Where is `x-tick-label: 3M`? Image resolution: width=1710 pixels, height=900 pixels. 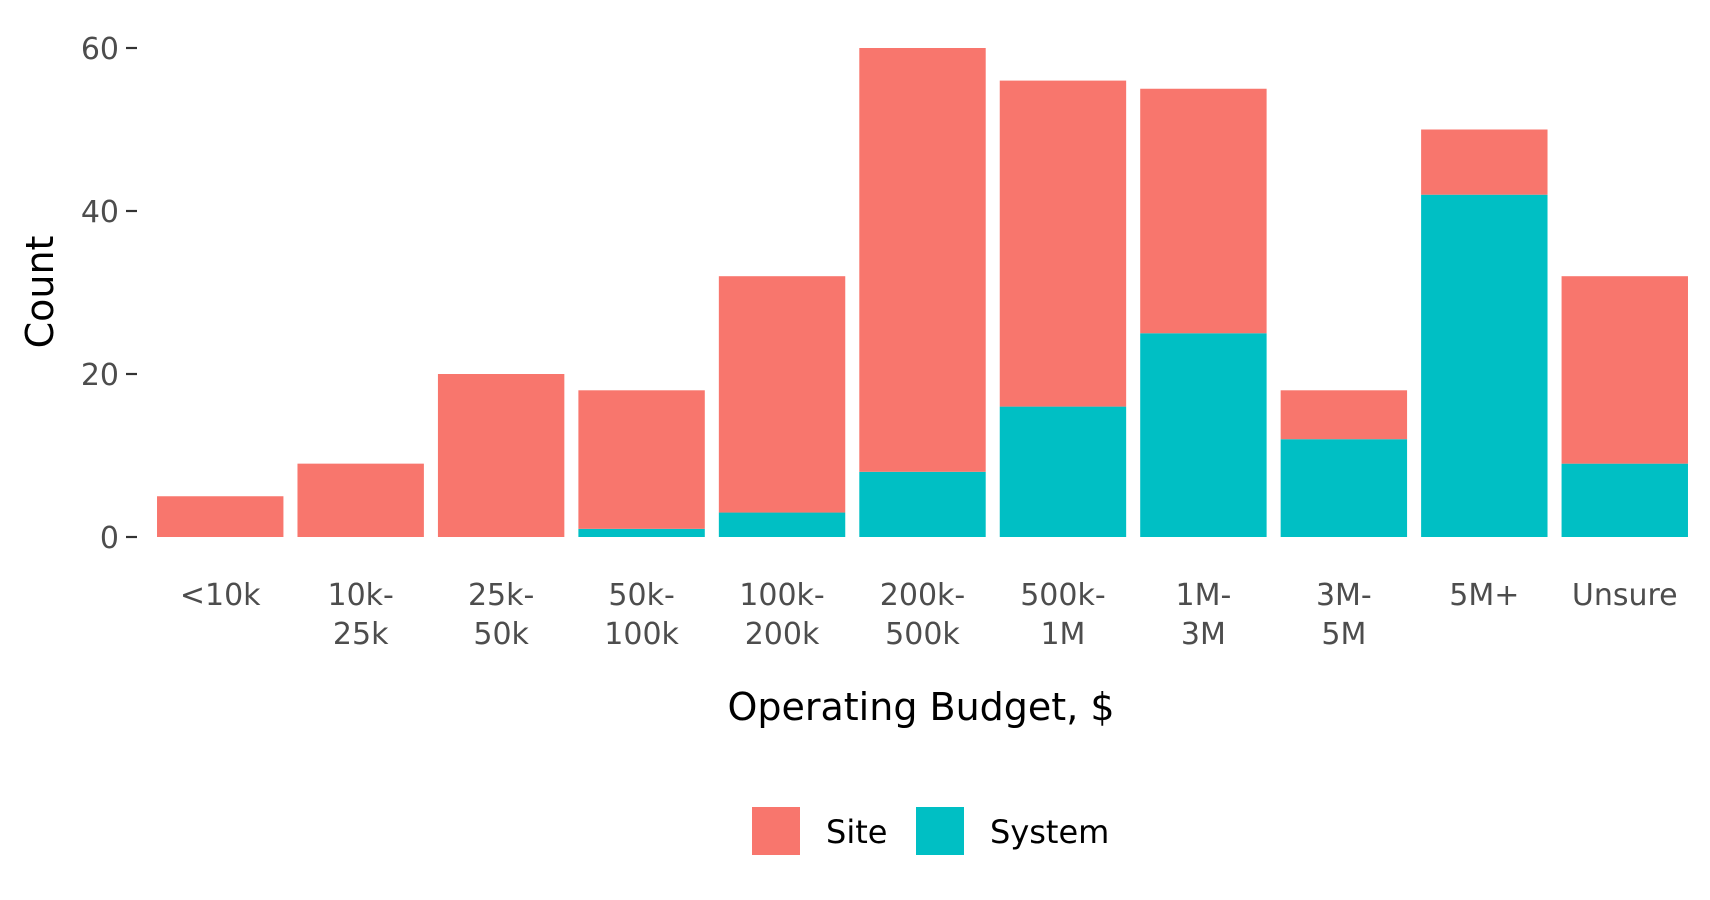
x-tick-label: 3M is located at coordinates (1203, 634).